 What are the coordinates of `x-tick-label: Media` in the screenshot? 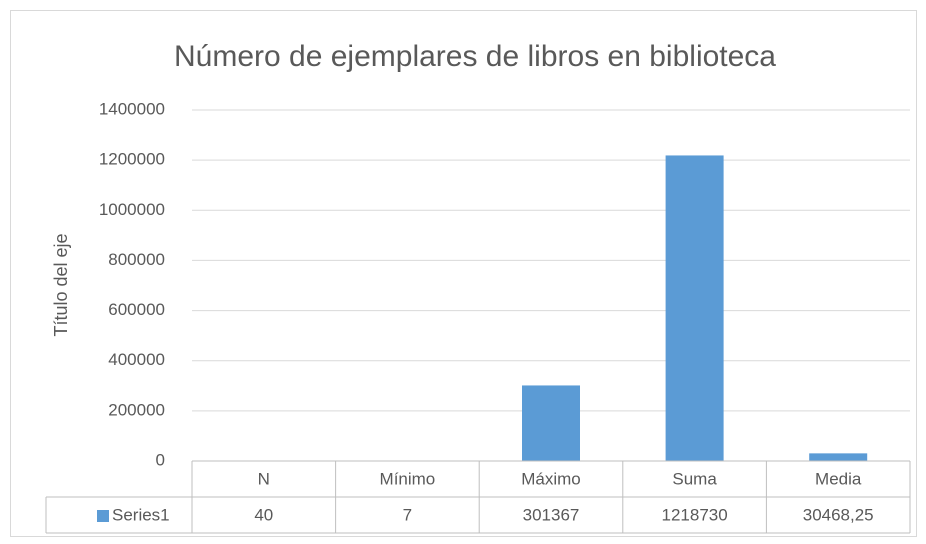 It's located at (838, 478).